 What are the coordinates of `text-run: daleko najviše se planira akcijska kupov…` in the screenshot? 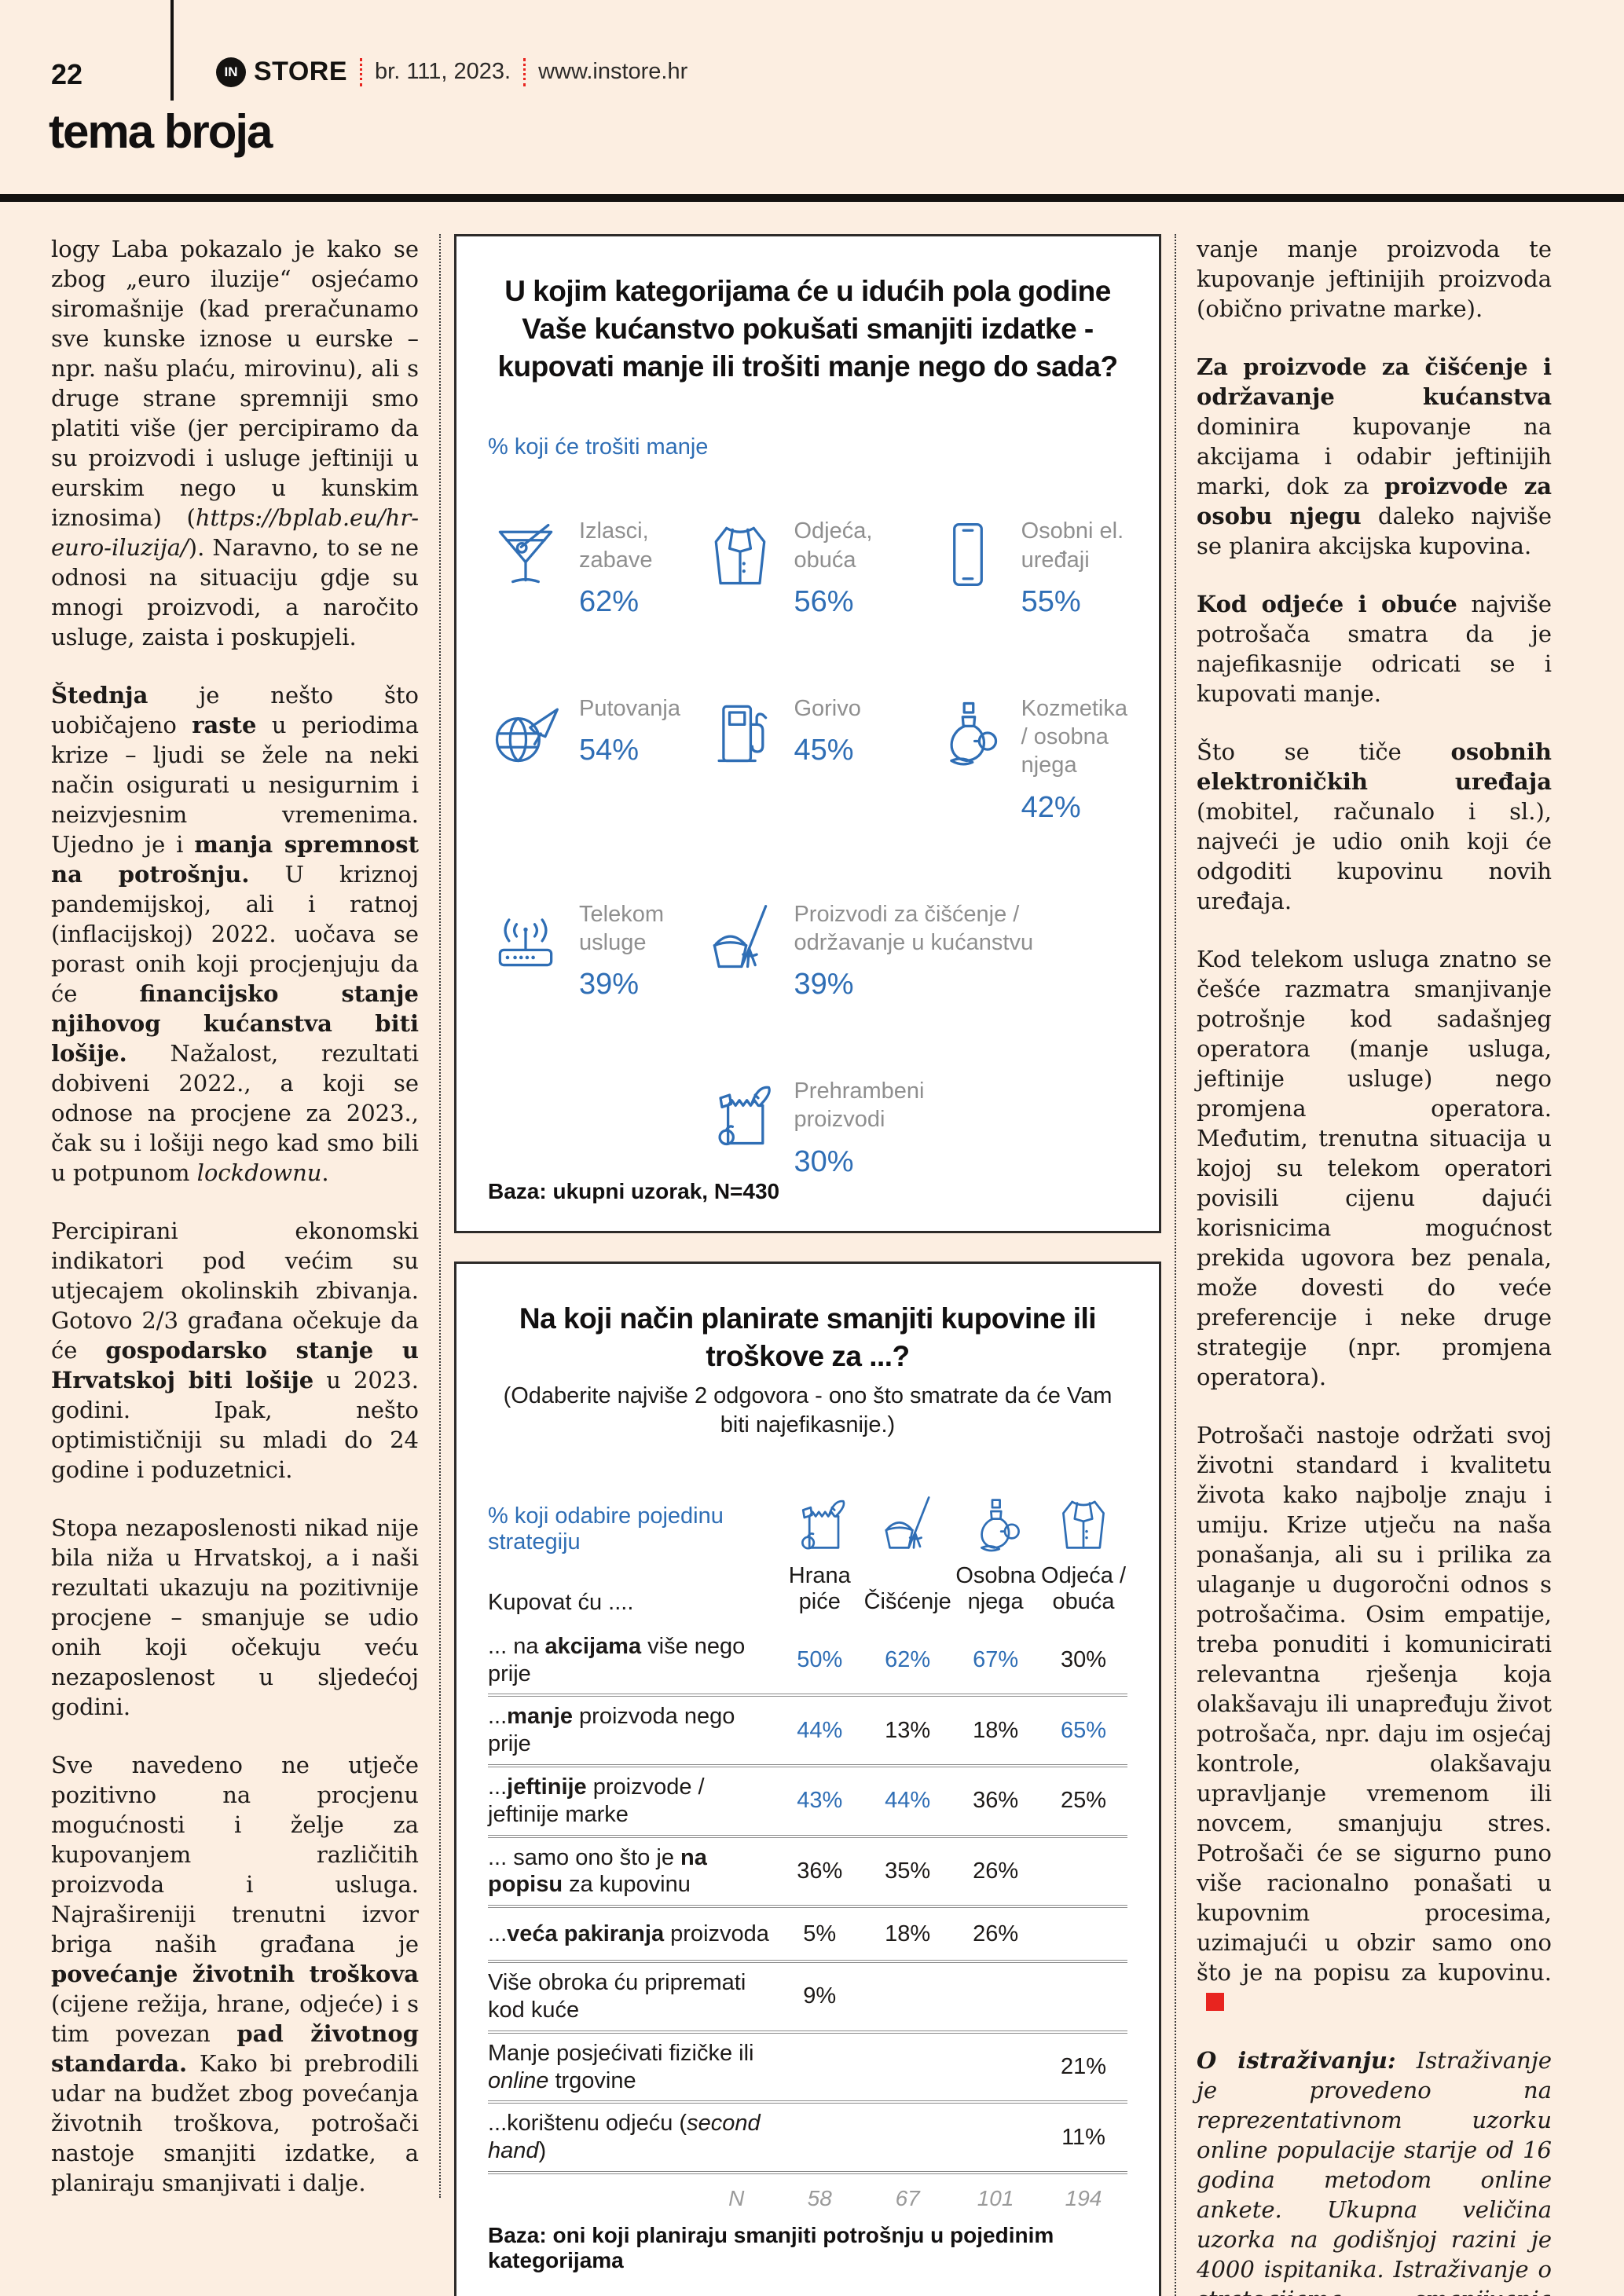 It's located at (1375, 531).